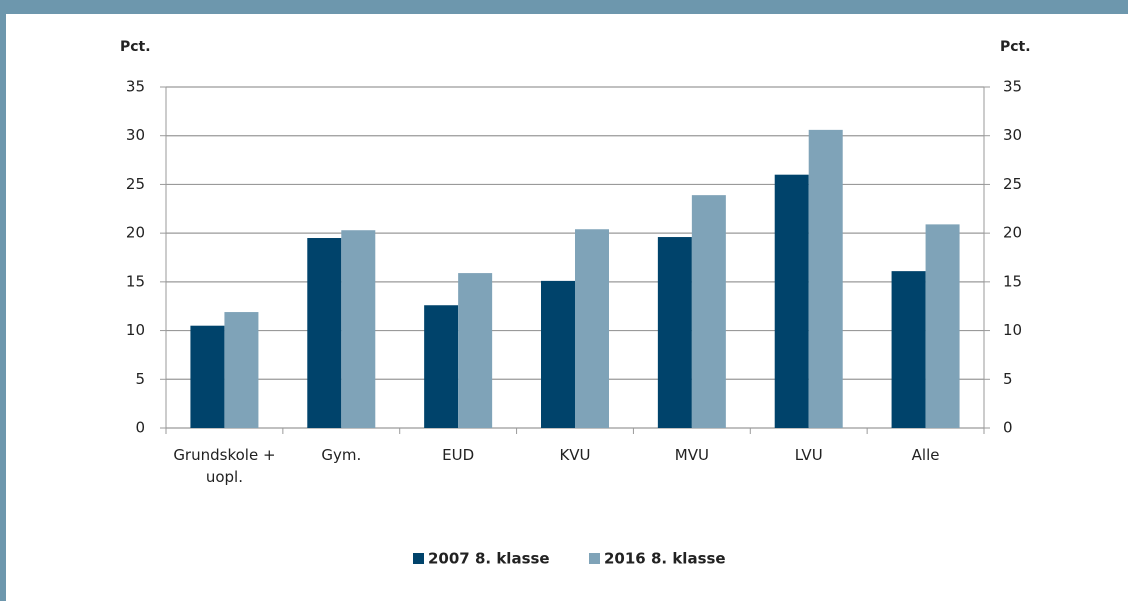 This screenshot has width=1128, height=601. Describe the element at coordinates (458, 455) in the screenshot. I see `x-tick-label: EUD` at that location.